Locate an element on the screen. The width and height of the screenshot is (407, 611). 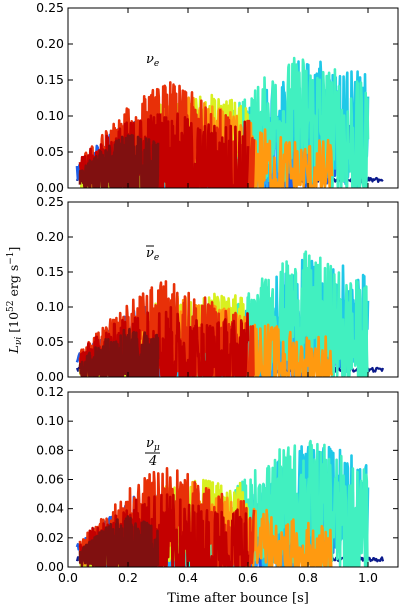
y-tick-label: 0.12 is located at coordinates (50, 391).